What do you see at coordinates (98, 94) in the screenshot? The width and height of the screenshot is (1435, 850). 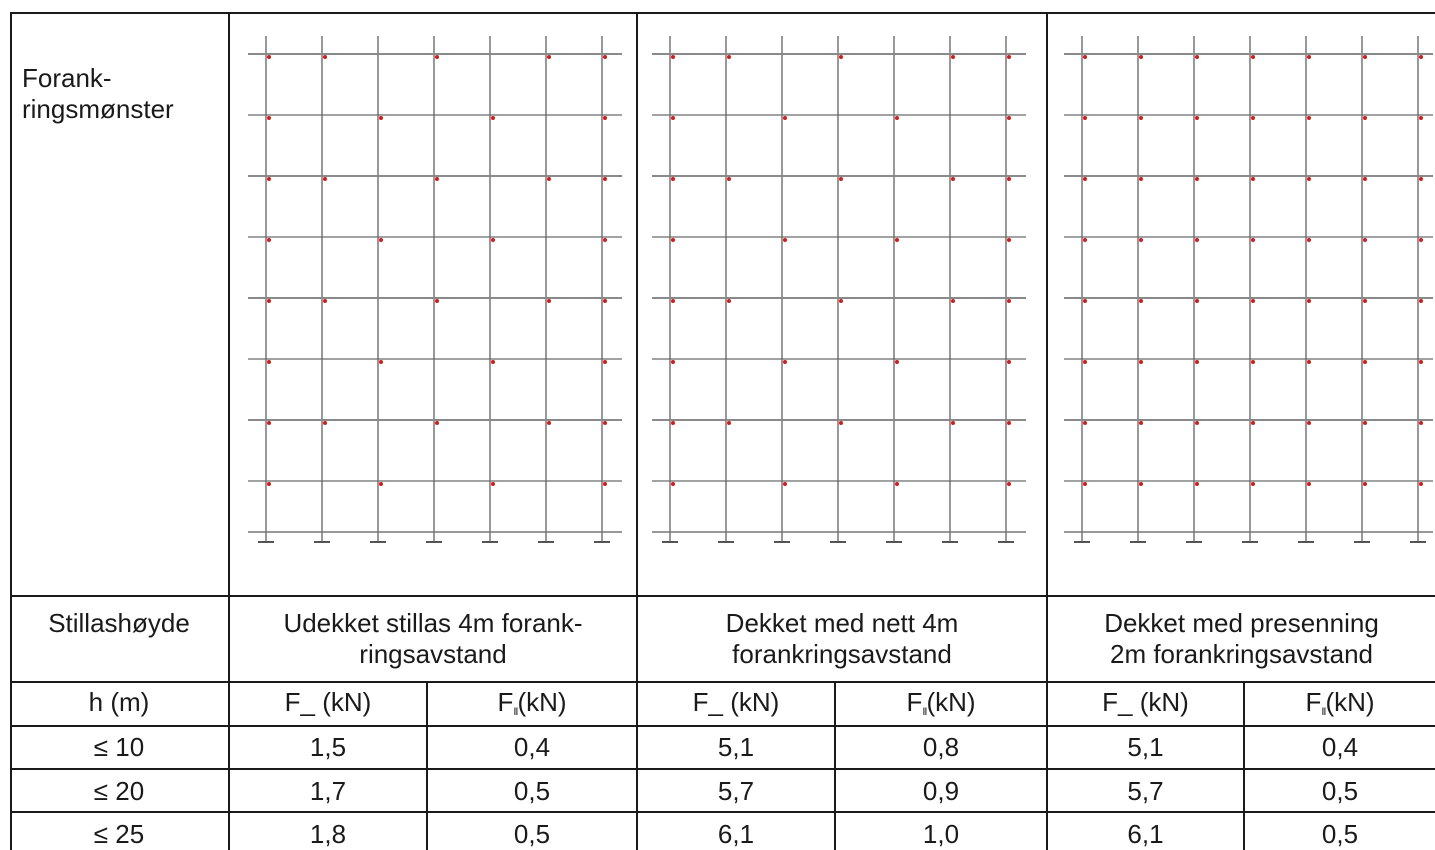 I see `pattern-label: Forank- ringsmønster` at bounding box center [98, 94].